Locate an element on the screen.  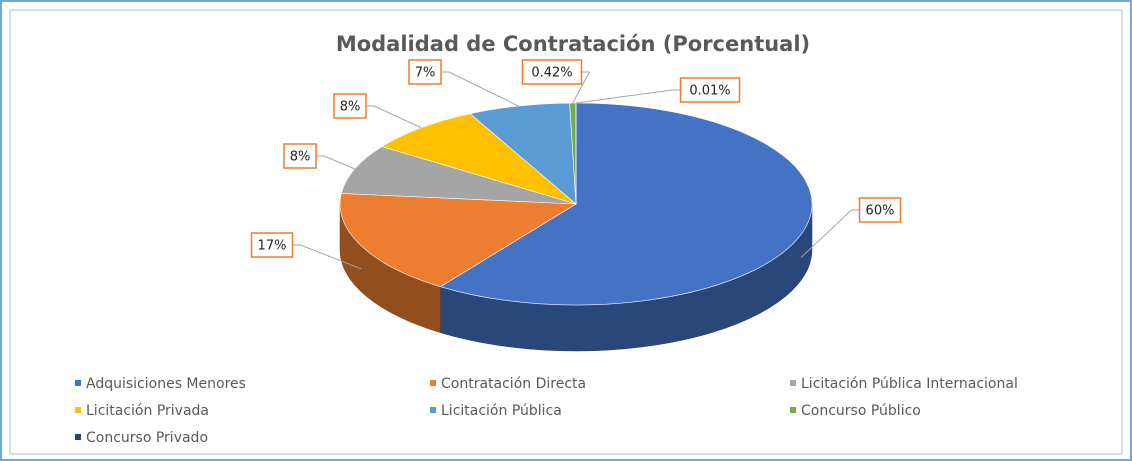
data-label: 17% is located at coordinates (272, 246).